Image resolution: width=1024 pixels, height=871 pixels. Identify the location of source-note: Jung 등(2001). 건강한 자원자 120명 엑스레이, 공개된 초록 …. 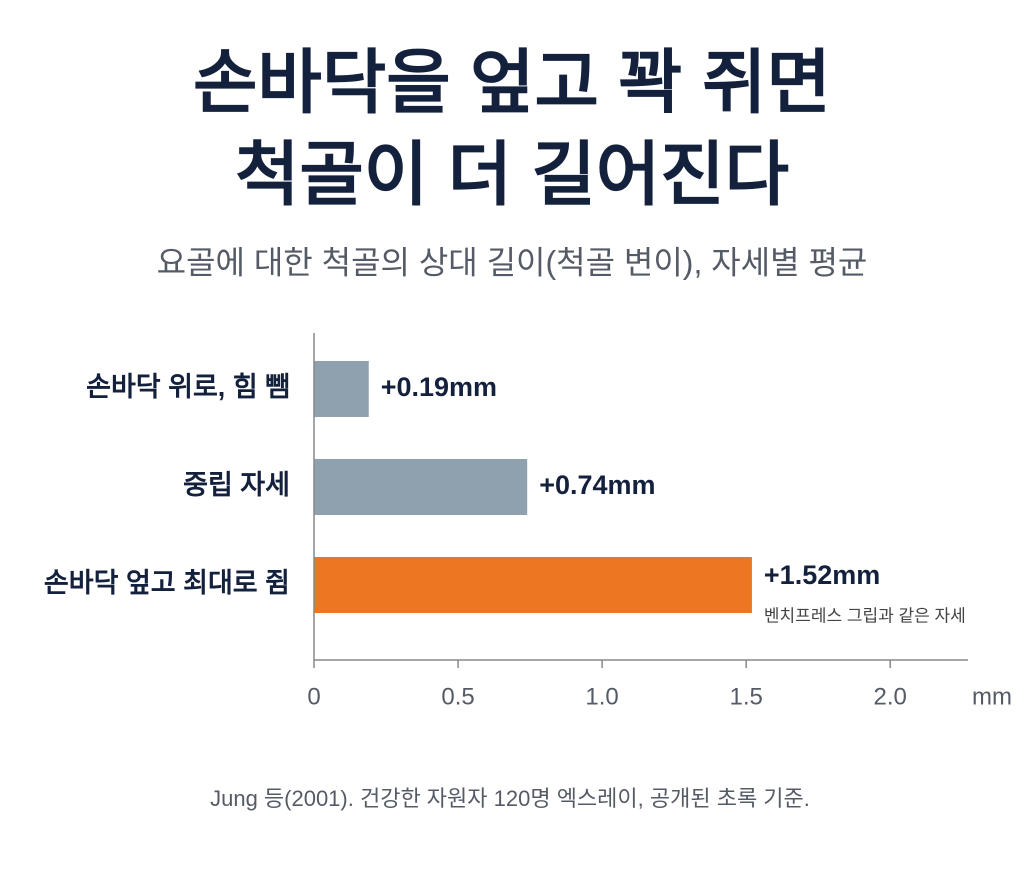
(510, 798).